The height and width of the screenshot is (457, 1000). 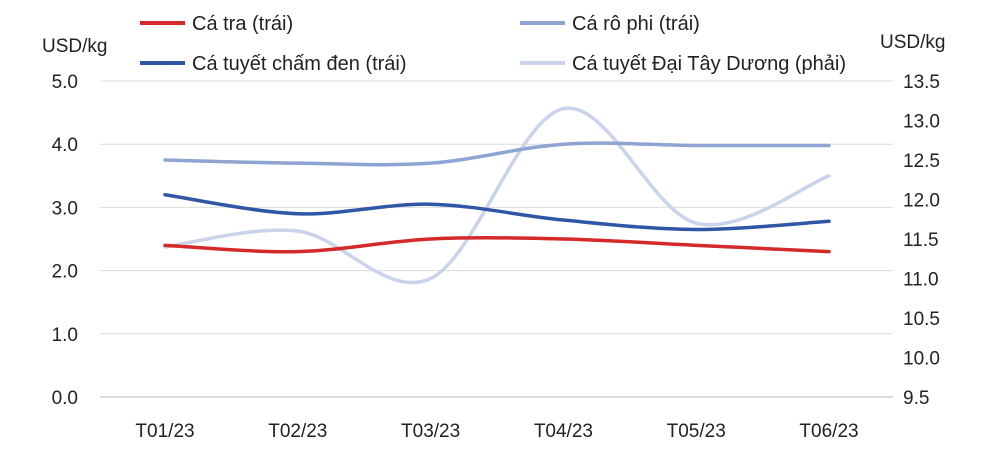 I want to click on right-tick-label: 10.5, so click(x=921, y=319).